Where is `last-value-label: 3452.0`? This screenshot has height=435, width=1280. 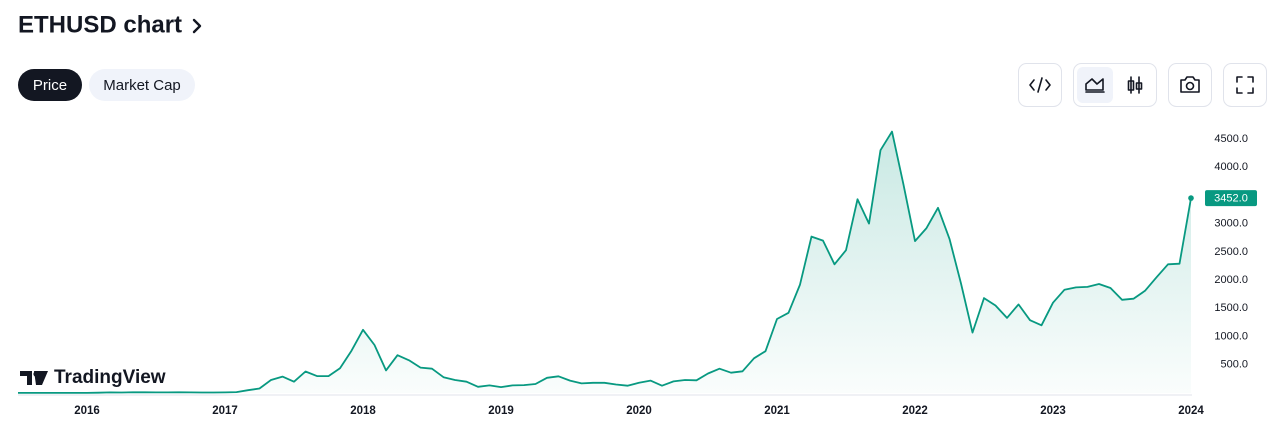 last-value-label: 3452.0 is located at coordinates (1231, 199).